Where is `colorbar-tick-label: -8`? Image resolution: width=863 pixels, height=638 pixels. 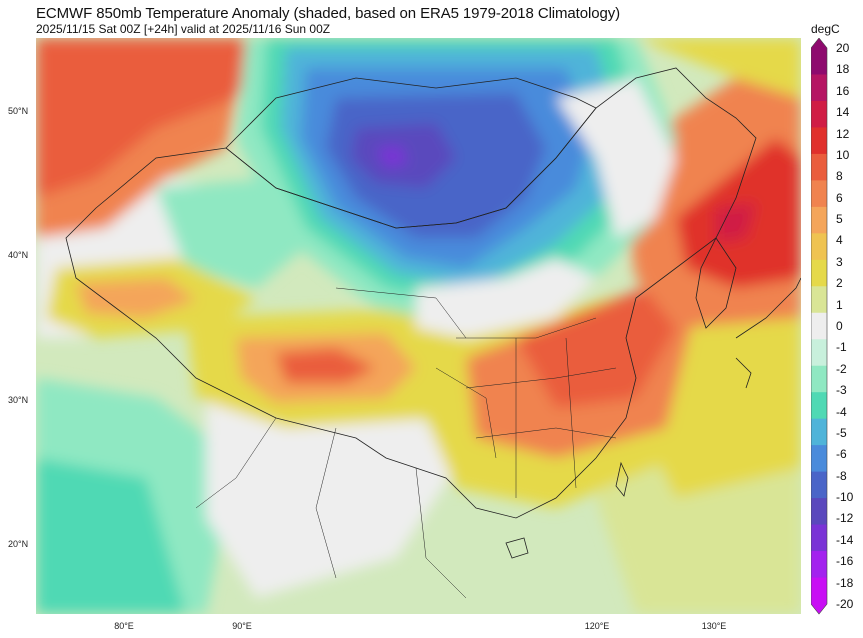
colorbar-tick-label: -8 is located at coordinates (841, 475).